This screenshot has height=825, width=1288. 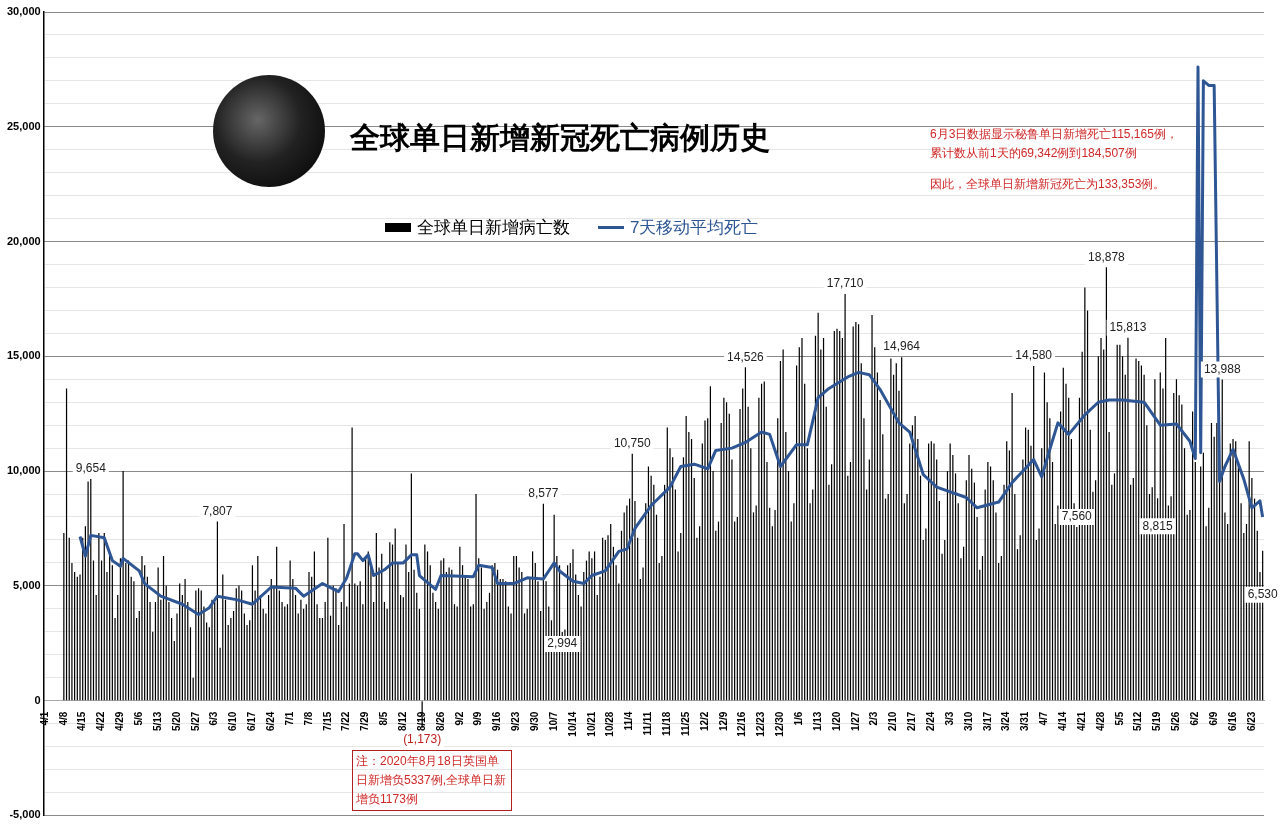 What do you see at coordinates (968, 721) in the screenshot?
I see `x-tick-label: 3/10` at bounding box center [968, 721].